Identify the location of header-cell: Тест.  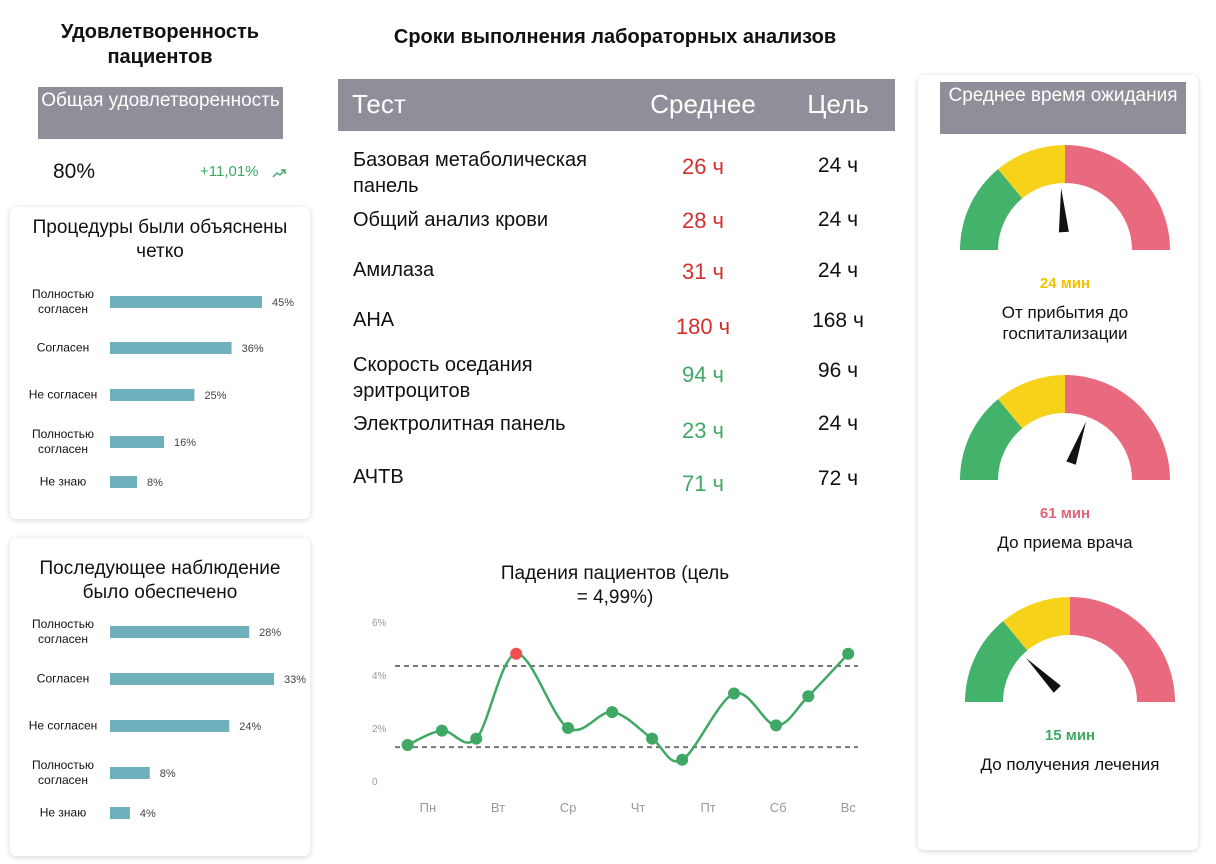
(379, 104).